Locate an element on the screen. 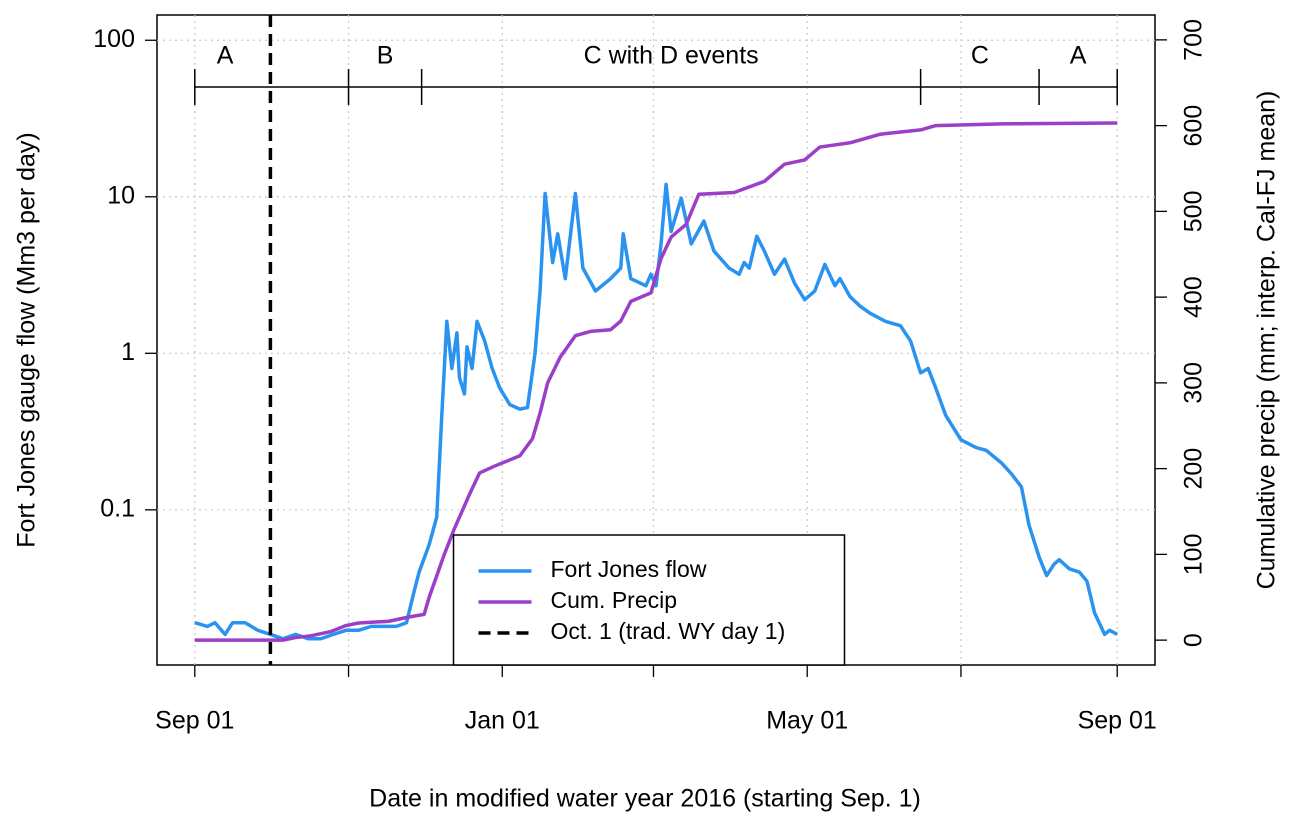  y2-tick-label: 300 is located at coordinates (1194, 383).